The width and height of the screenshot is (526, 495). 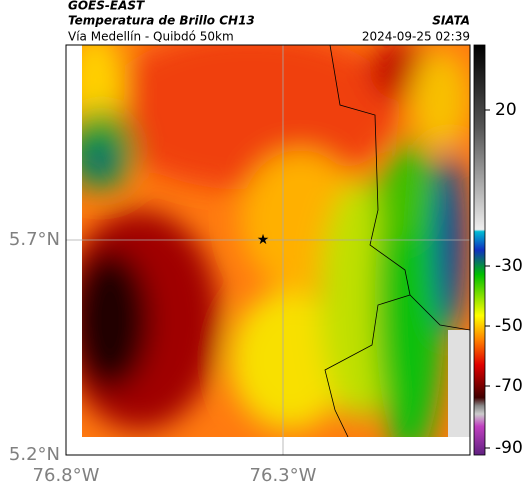 I want to click on timestamp: 2024-09-25 02:39, so click(x=416, y=37).